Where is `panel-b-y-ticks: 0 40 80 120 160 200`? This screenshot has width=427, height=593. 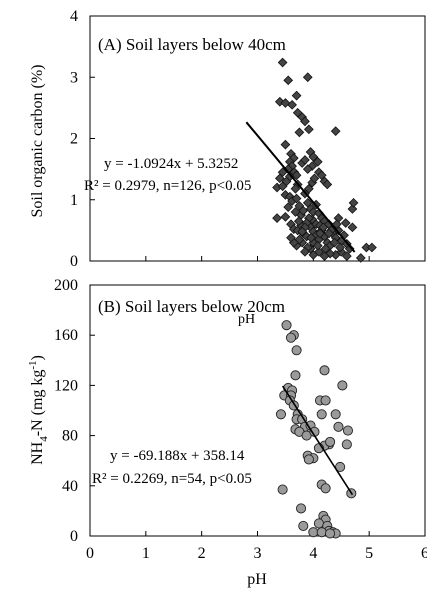
panel-b-y-ticks: 0 40 80 120 160 200 is located at coordinates (74, 411).